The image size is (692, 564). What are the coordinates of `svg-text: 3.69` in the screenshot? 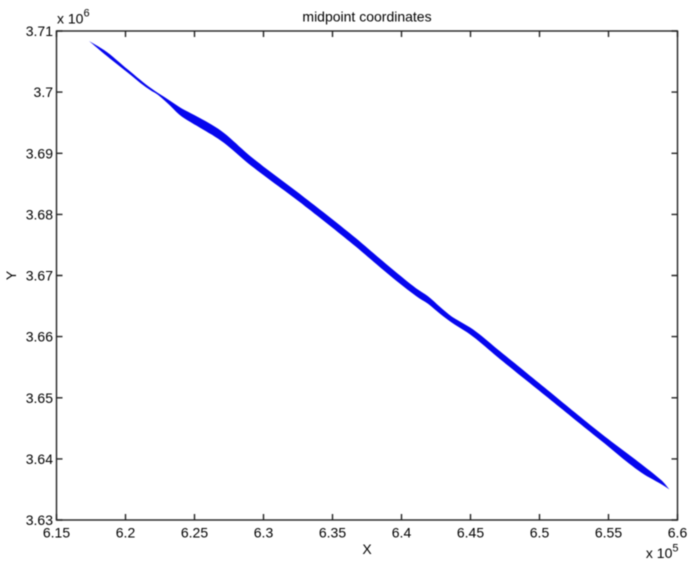 It's located at (39, 153).